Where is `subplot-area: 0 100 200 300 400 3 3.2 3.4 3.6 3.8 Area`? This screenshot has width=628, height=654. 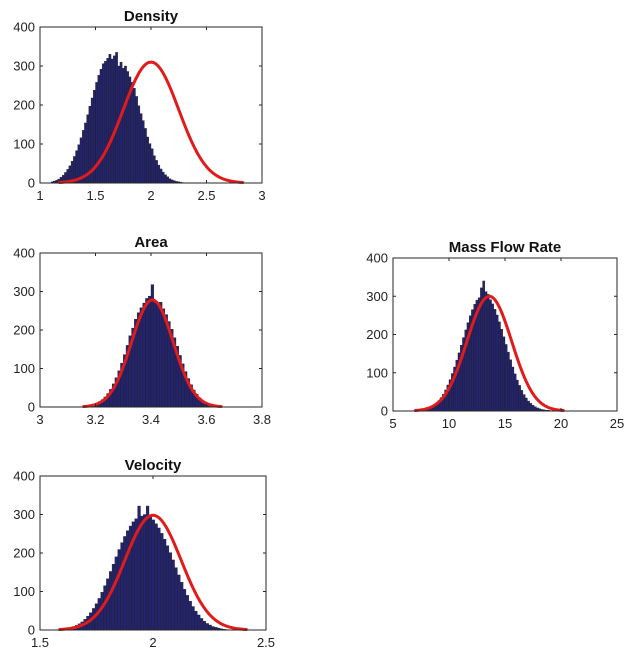
subplot-area: 0 100 200 300 400 3 3.2 3.4 3.6 3.8 Area is located at coordinates (142, 330).